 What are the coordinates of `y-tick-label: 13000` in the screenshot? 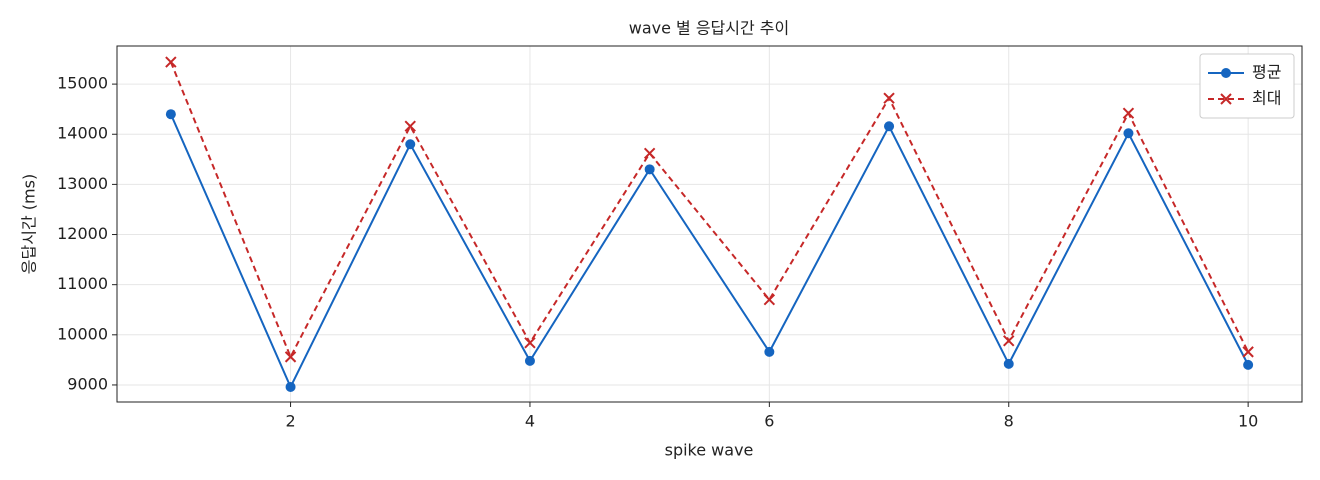 It's located at (82, 183).